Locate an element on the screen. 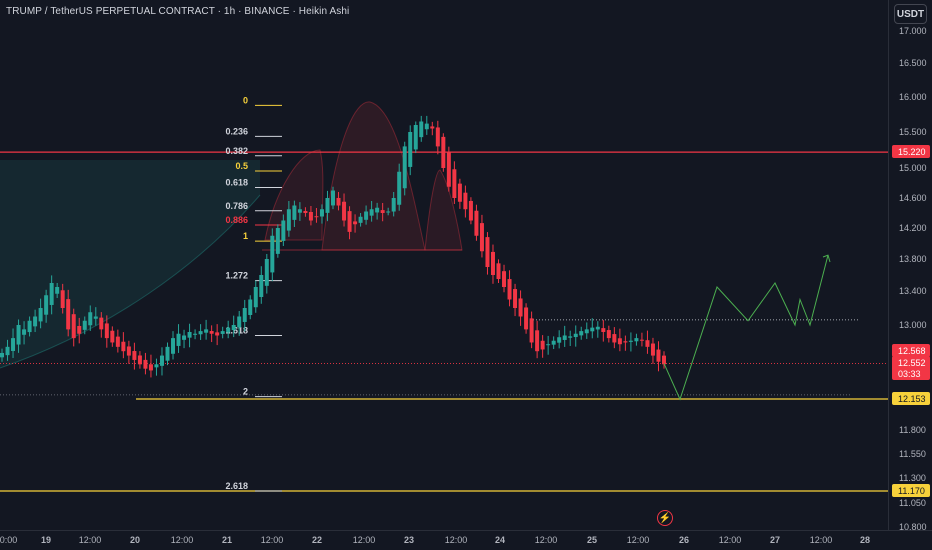 The height and width of the screenshot is (550, 932). lightning-icon: ⚡ is located at coordinates (665, 518).